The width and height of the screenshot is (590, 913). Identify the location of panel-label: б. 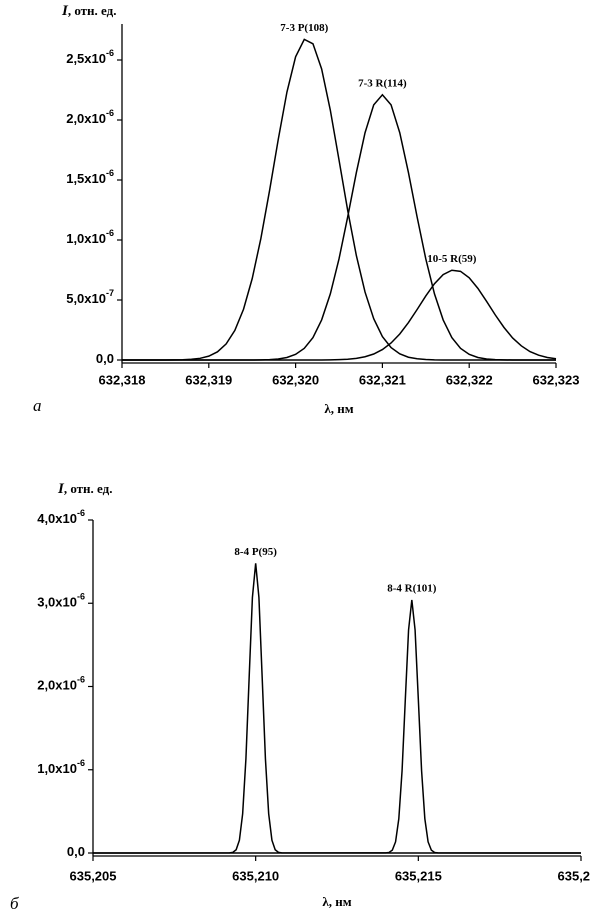
(14, 903).